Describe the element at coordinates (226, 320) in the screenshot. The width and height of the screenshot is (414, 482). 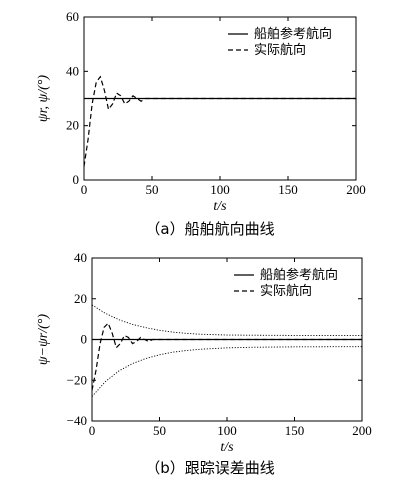
I see `series-line-2-dotted` at that location.